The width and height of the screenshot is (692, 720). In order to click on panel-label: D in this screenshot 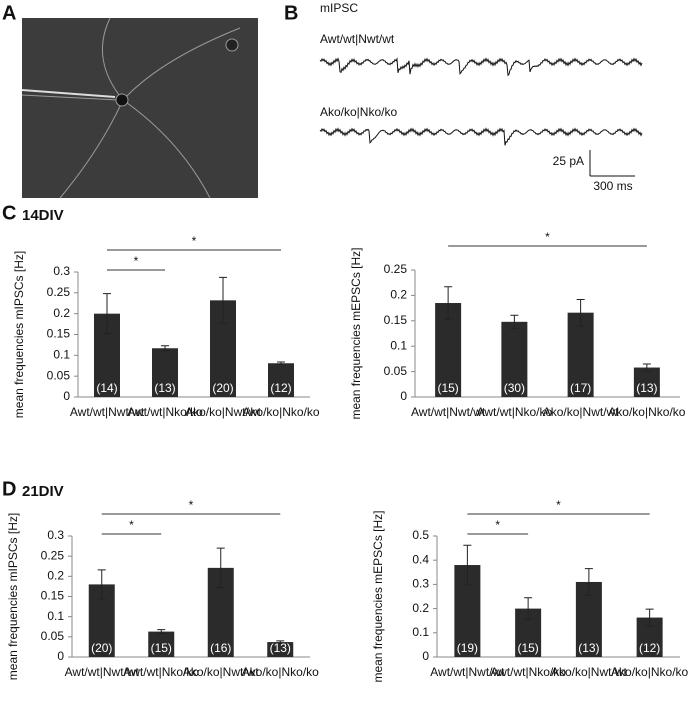, I will do `click(9, 489)`.